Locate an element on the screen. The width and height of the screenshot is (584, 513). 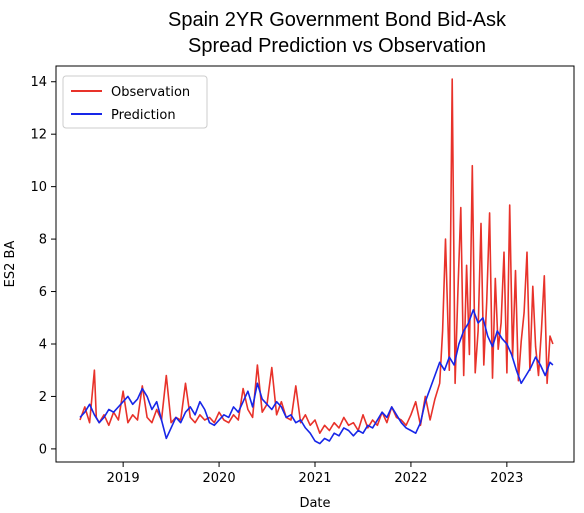
chart-title-line2: Spread Prediction vs Observation is located at coordinates (337, 46).